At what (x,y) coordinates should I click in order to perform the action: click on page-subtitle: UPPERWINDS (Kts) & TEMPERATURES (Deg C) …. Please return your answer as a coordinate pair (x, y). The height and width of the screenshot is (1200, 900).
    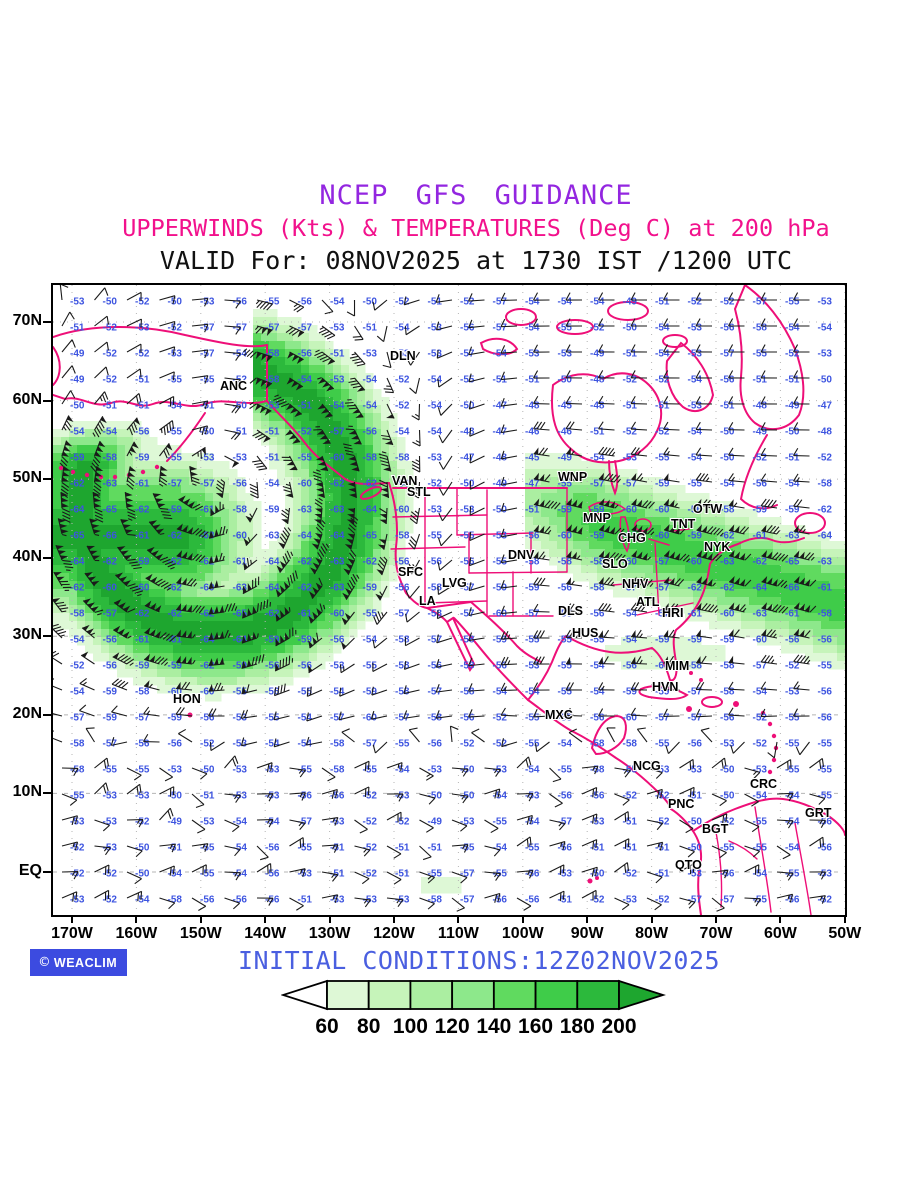
    Looking at the image, I should click on (476, 228).